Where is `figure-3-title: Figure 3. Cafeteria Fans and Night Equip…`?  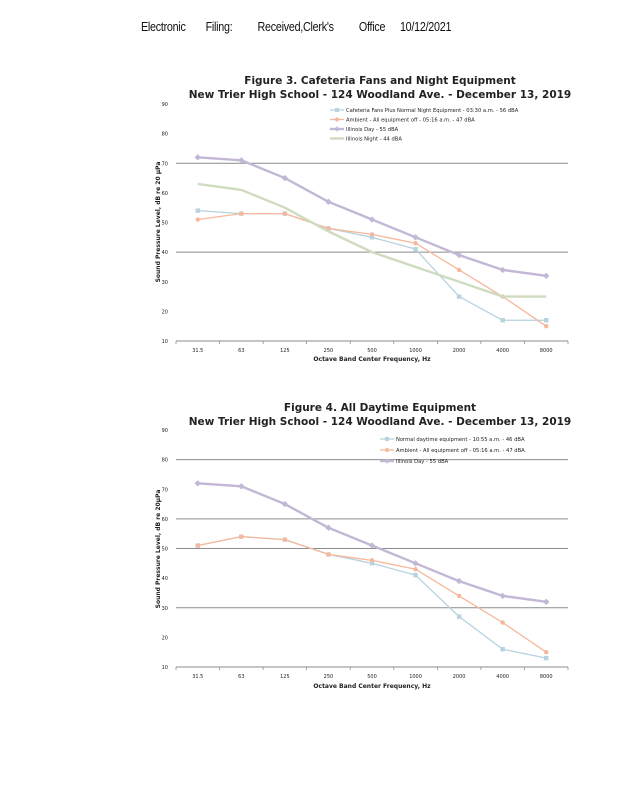 figure-3-title: Figure 3. Cafeteria Fans and Night Equip… is located at coordinates (379, 81).